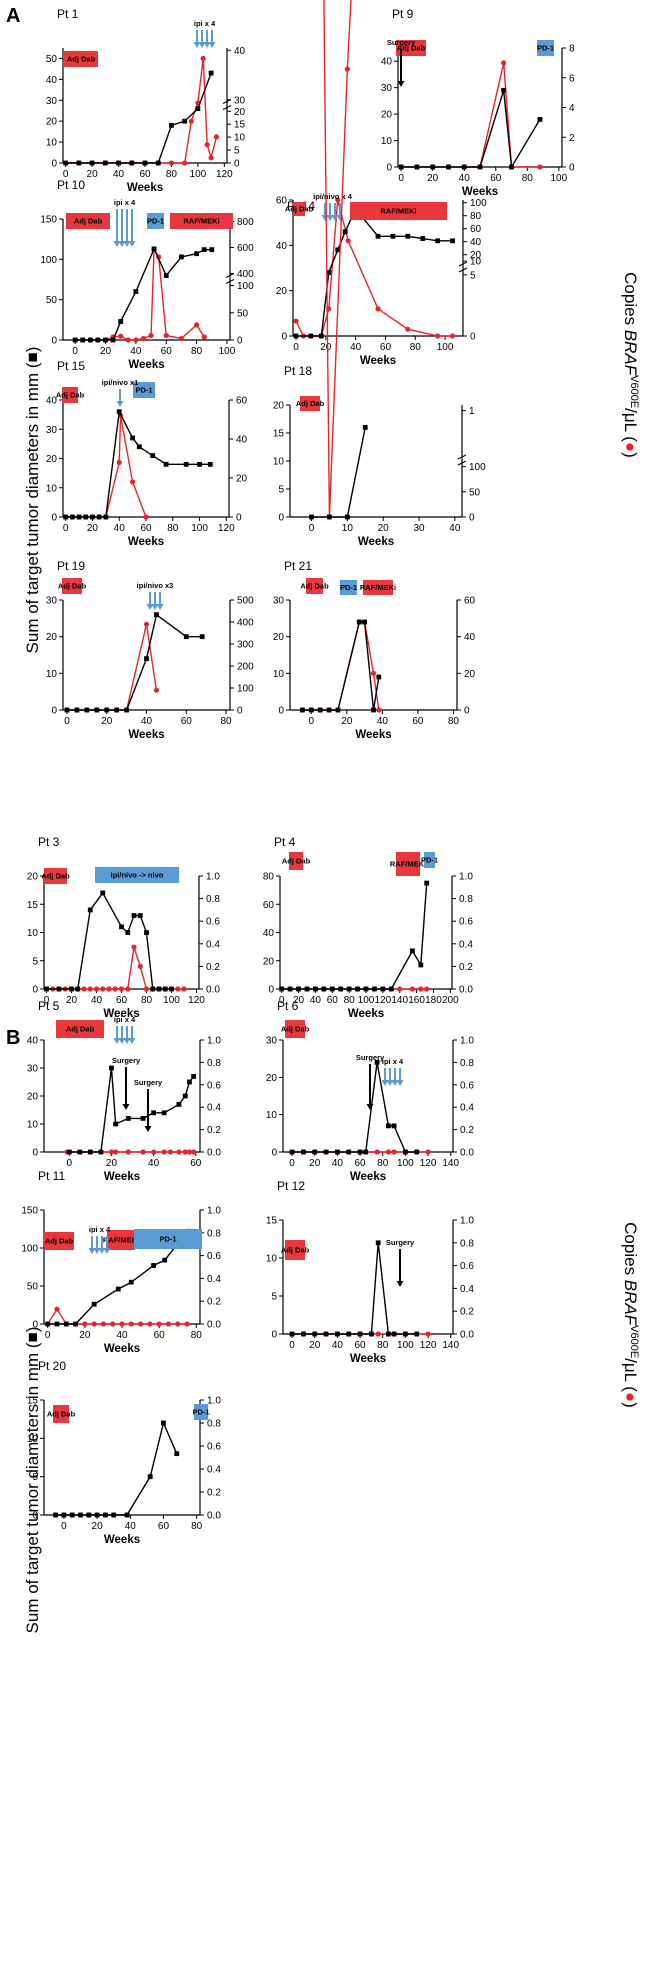  I want to click on y2-tick-label: 40, so click(476, 242).